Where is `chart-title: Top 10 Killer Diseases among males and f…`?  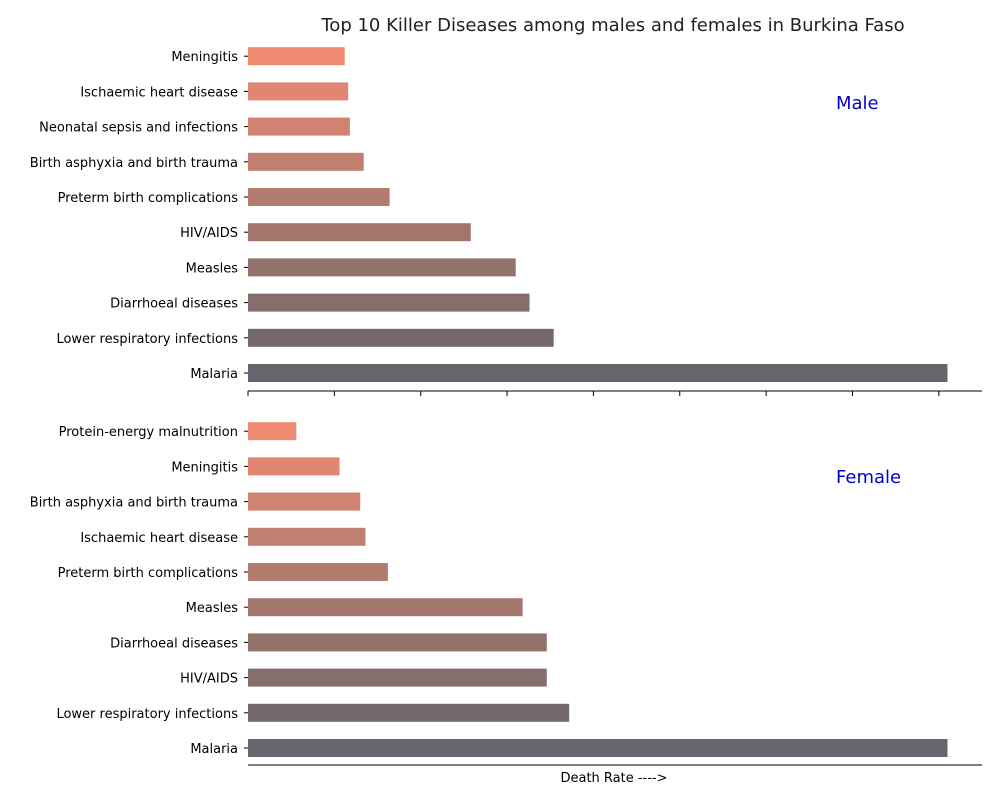
chart-title: Top 10 Killer Diseases among males and f… is located at coordinates (612, 25).